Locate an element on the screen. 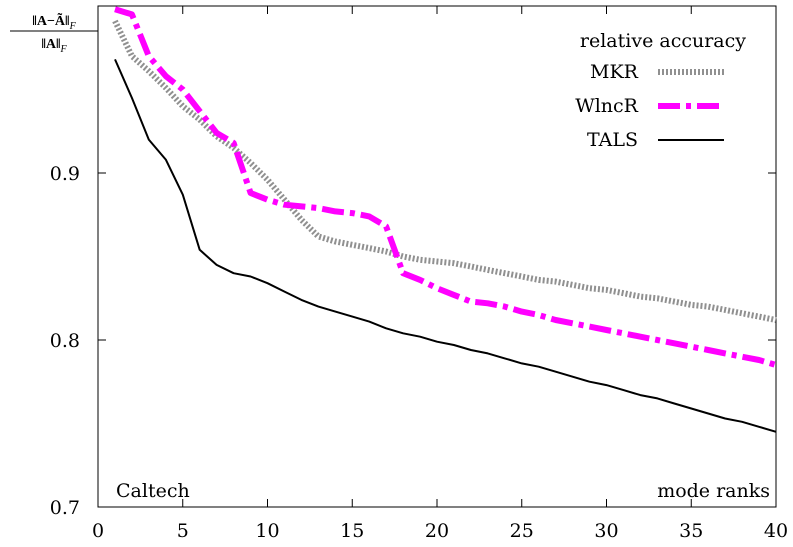  dataset-label: Caltech is located at coordinates (153, 491).